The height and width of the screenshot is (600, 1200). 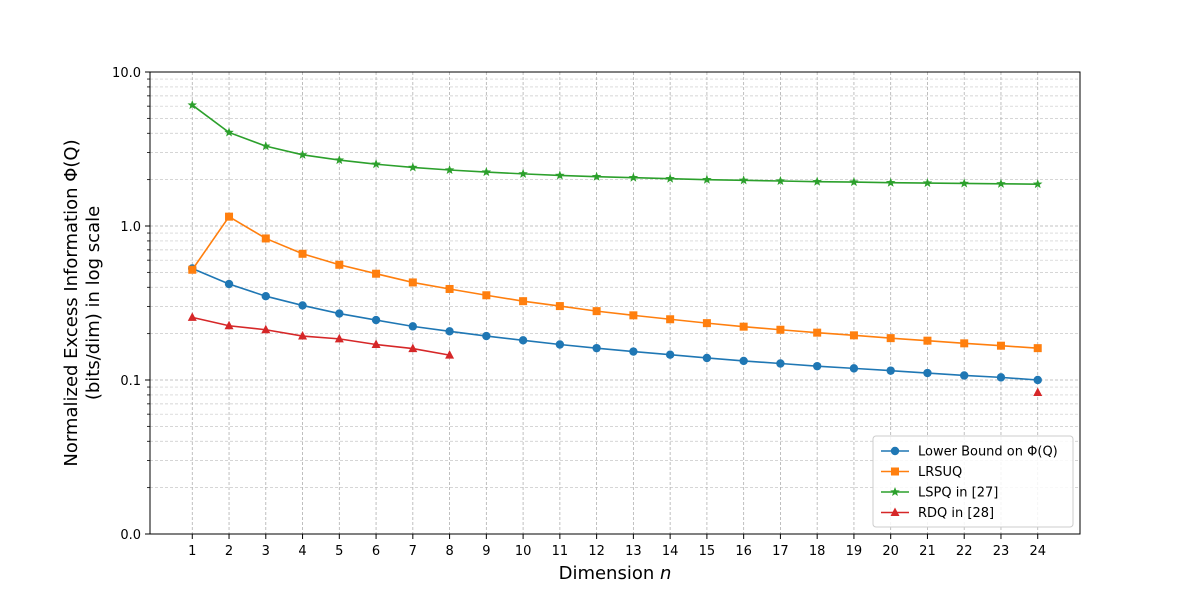 What do you see at coordinates (130, 381) in the screenshot?
I see `y-tick-label: 0.1` at bounding box center [130, 381].